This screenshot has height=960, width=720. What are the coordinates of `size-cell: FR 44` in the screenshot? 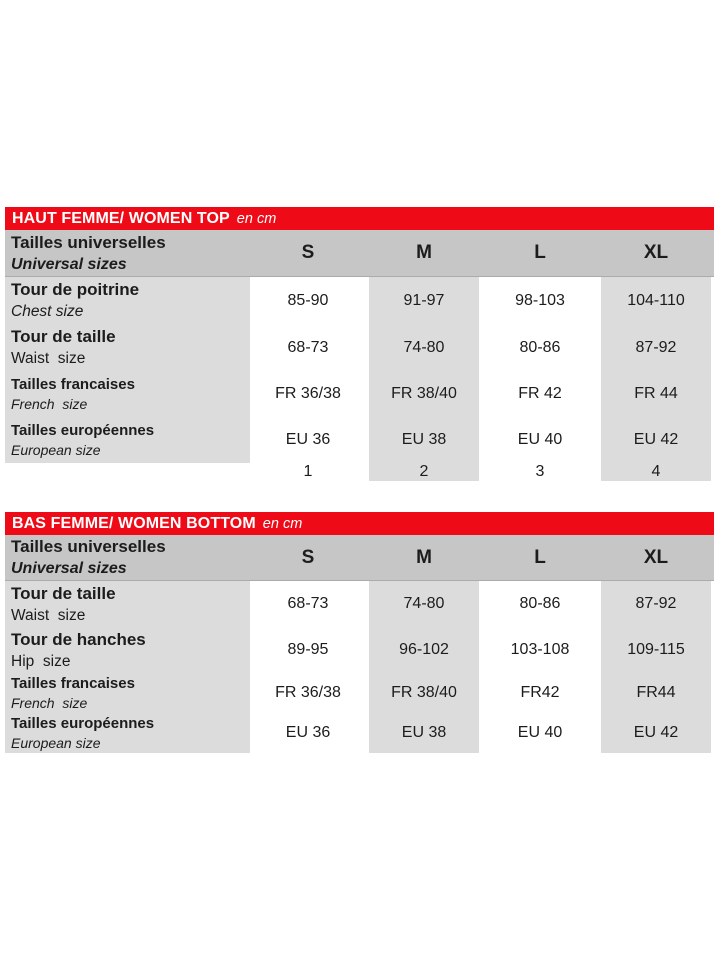 It's located at (656, 394).